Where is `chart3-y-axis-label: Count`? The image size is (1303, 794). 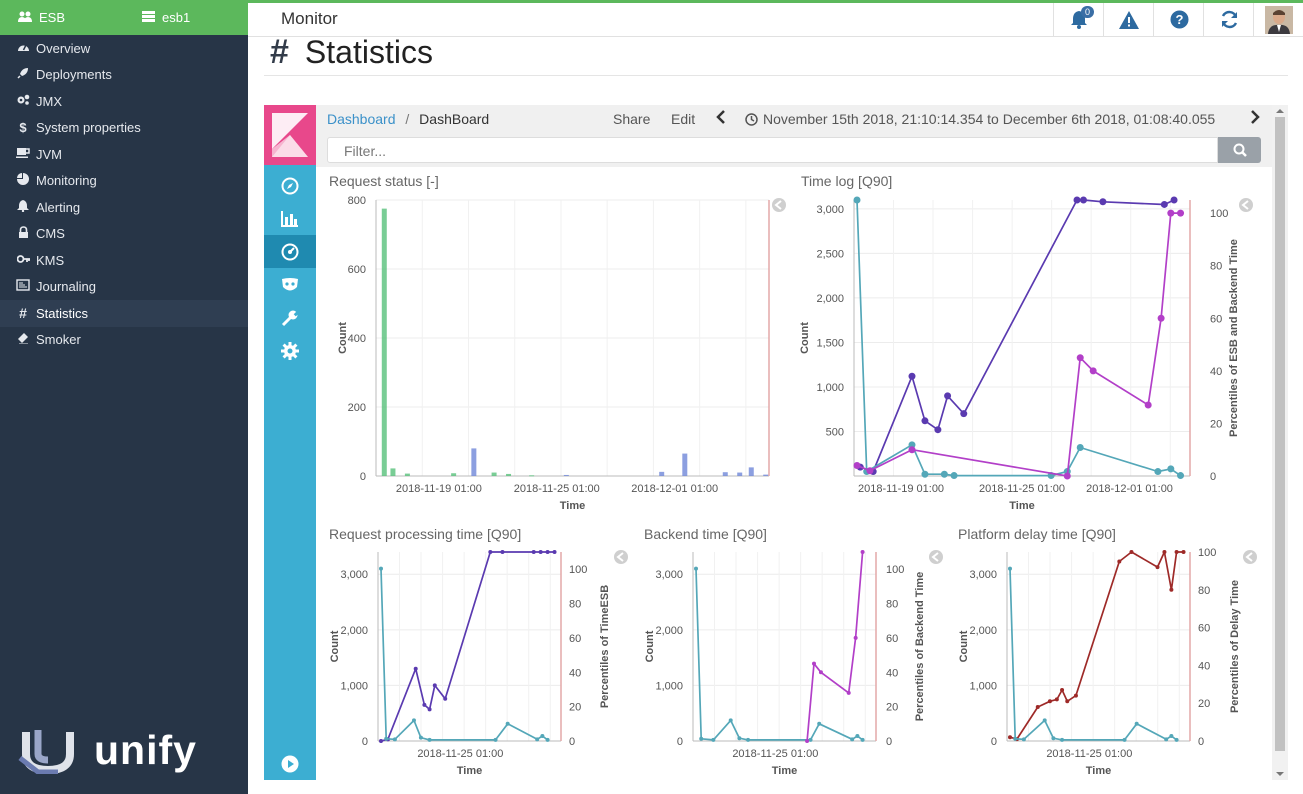
chart3-y-axis-label: Count is located at coordinates (335, 646).